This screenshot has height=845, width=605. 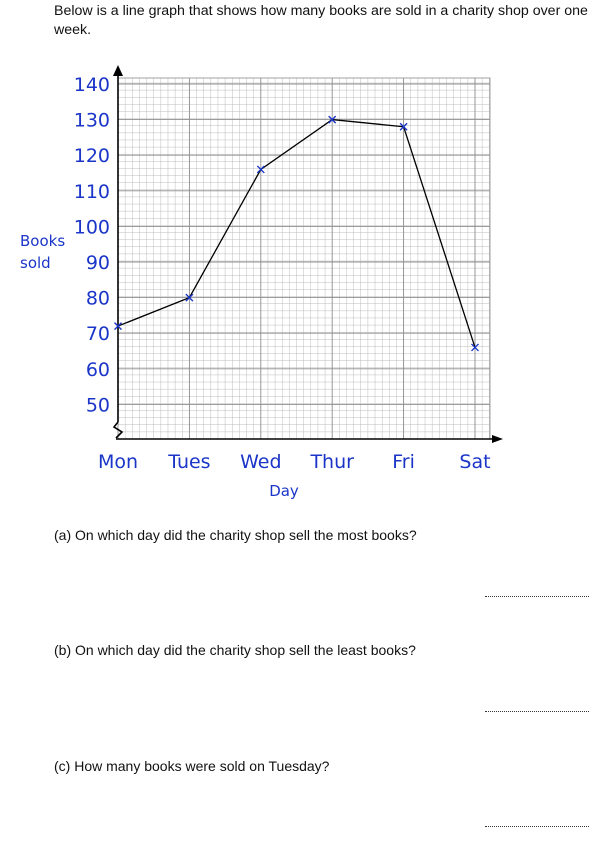 What do you see at coordinates (118, 462) in the screenshot?
I see `x-tick-label: Mon` at bounding box center [118, 462].